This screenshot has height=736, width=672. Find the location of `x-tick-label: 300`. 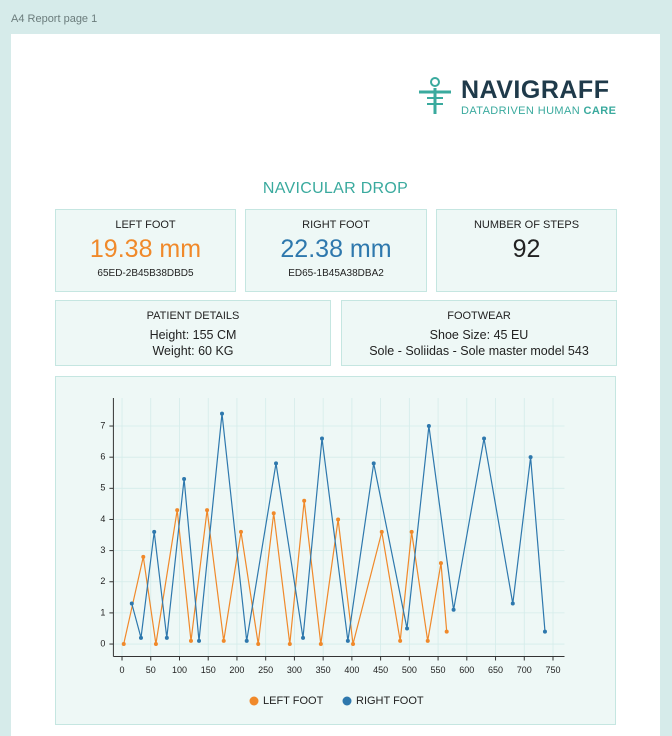

x-tick-label: 300 is located at coordinates (294, 670).